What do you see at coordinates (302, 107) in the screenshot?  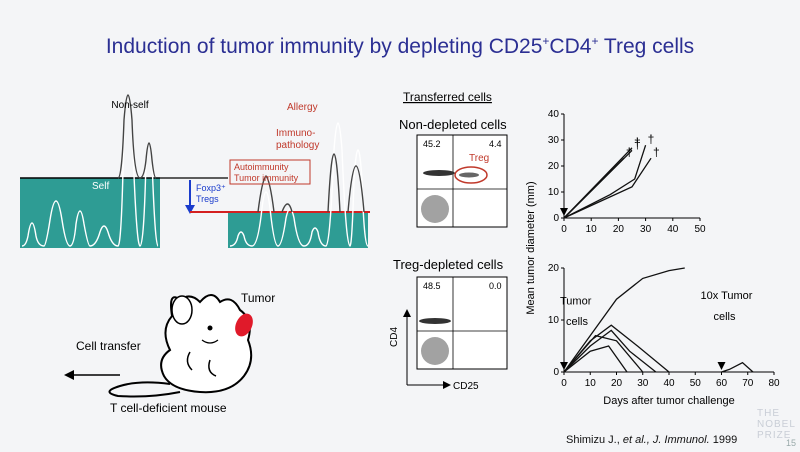 I see `label-allergy: Allergy` at bounding box center [302, 107].